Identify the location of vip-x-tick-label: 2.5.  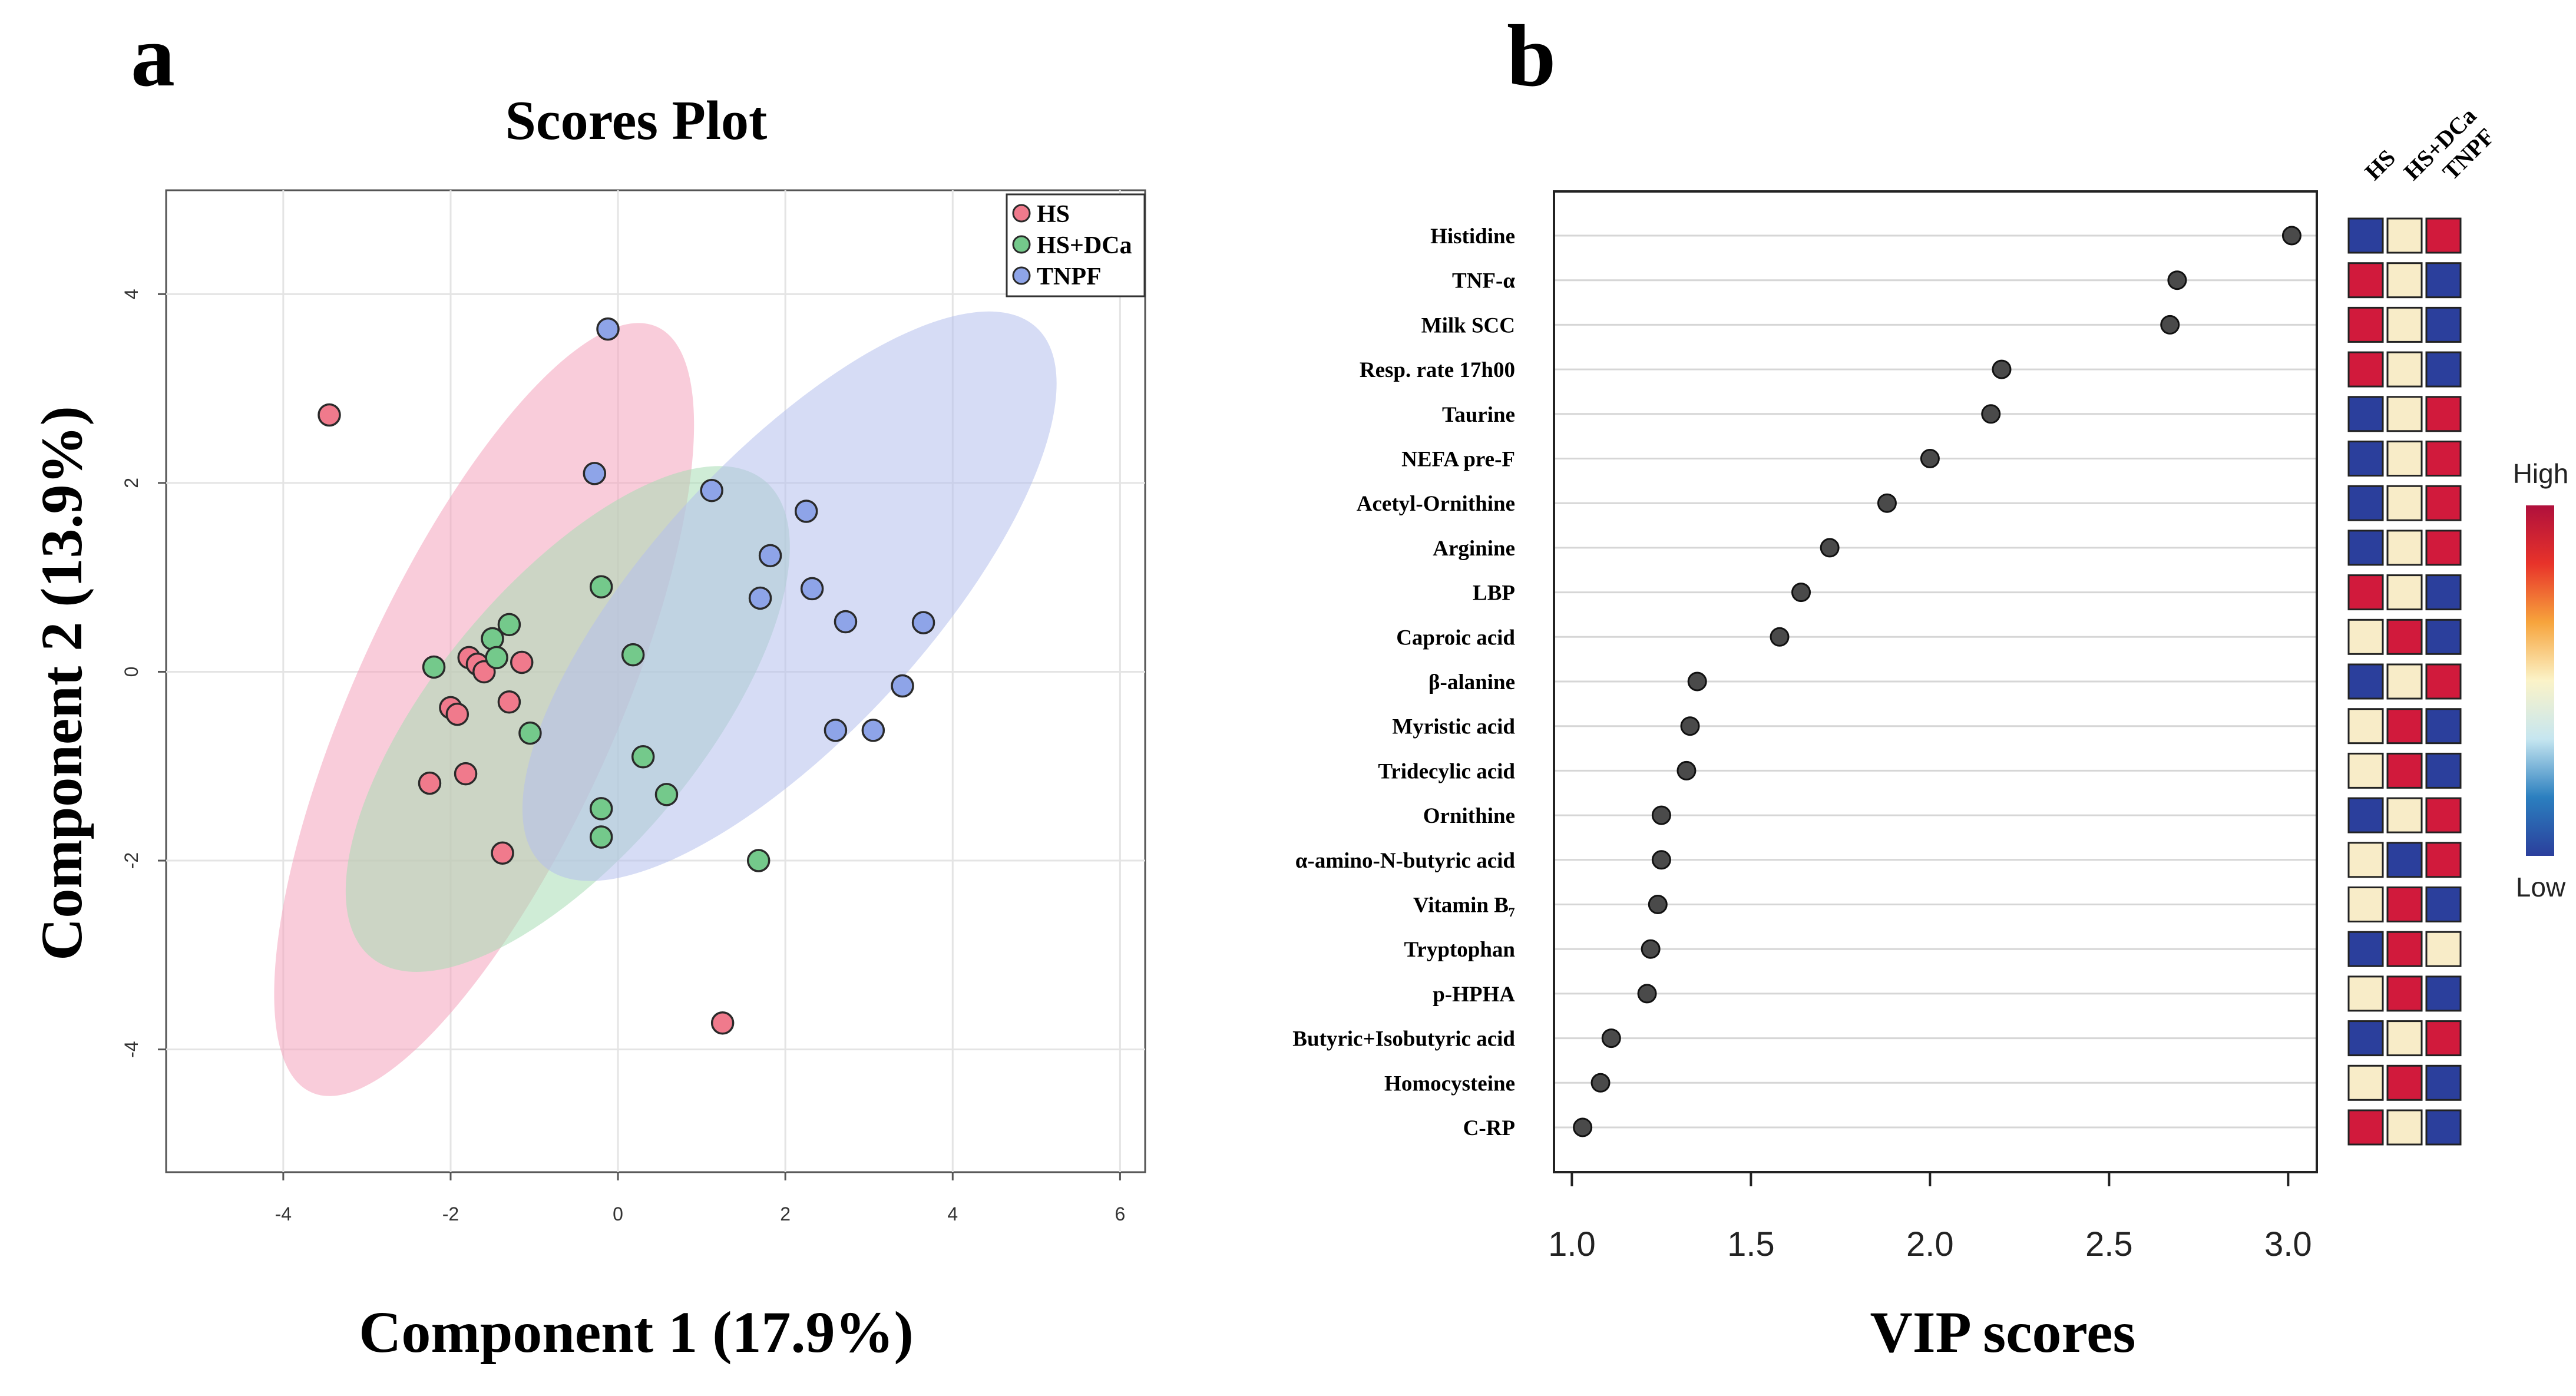
(2109, 1244).